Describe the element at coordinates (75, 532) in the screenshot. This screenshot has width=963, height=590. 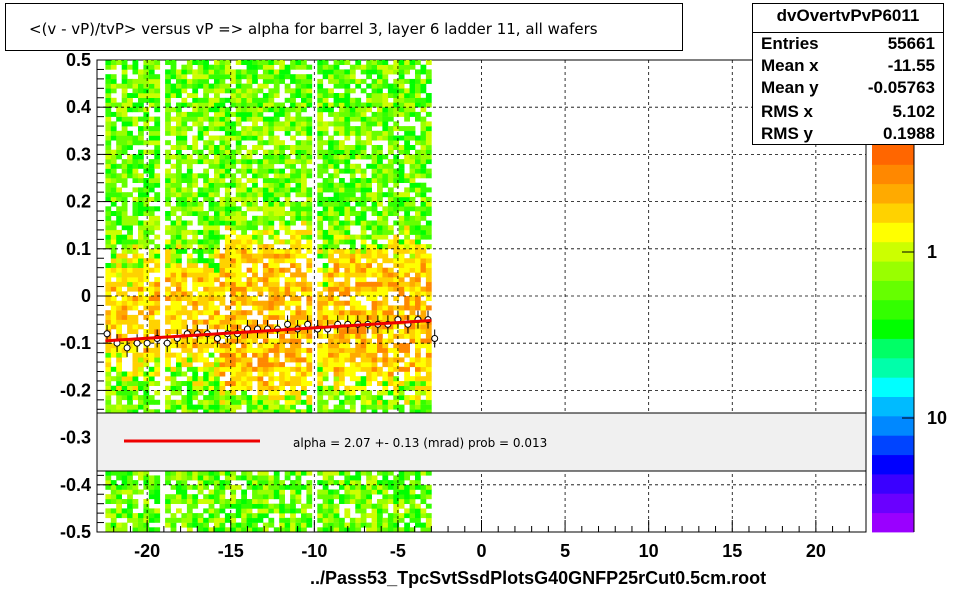
I see `y-tick-label: -0.5` at that location.